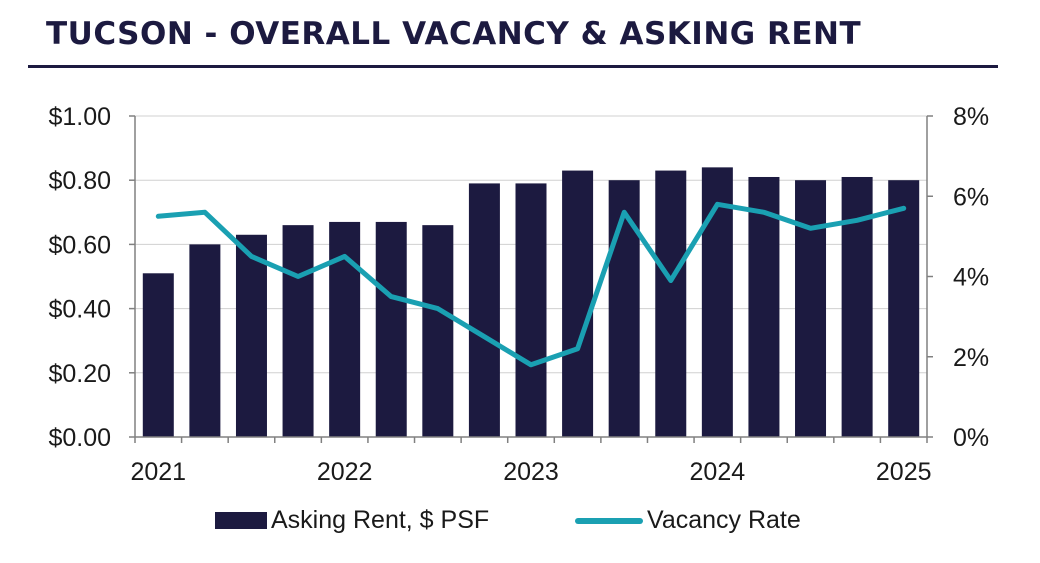 Image resolution: width=1040 pixels, height=563 pixels. What do you see at coordinates (971, 117) in the screenshot?
I see `y-right-tick-label: 8%` at bounding box center [971, 117].